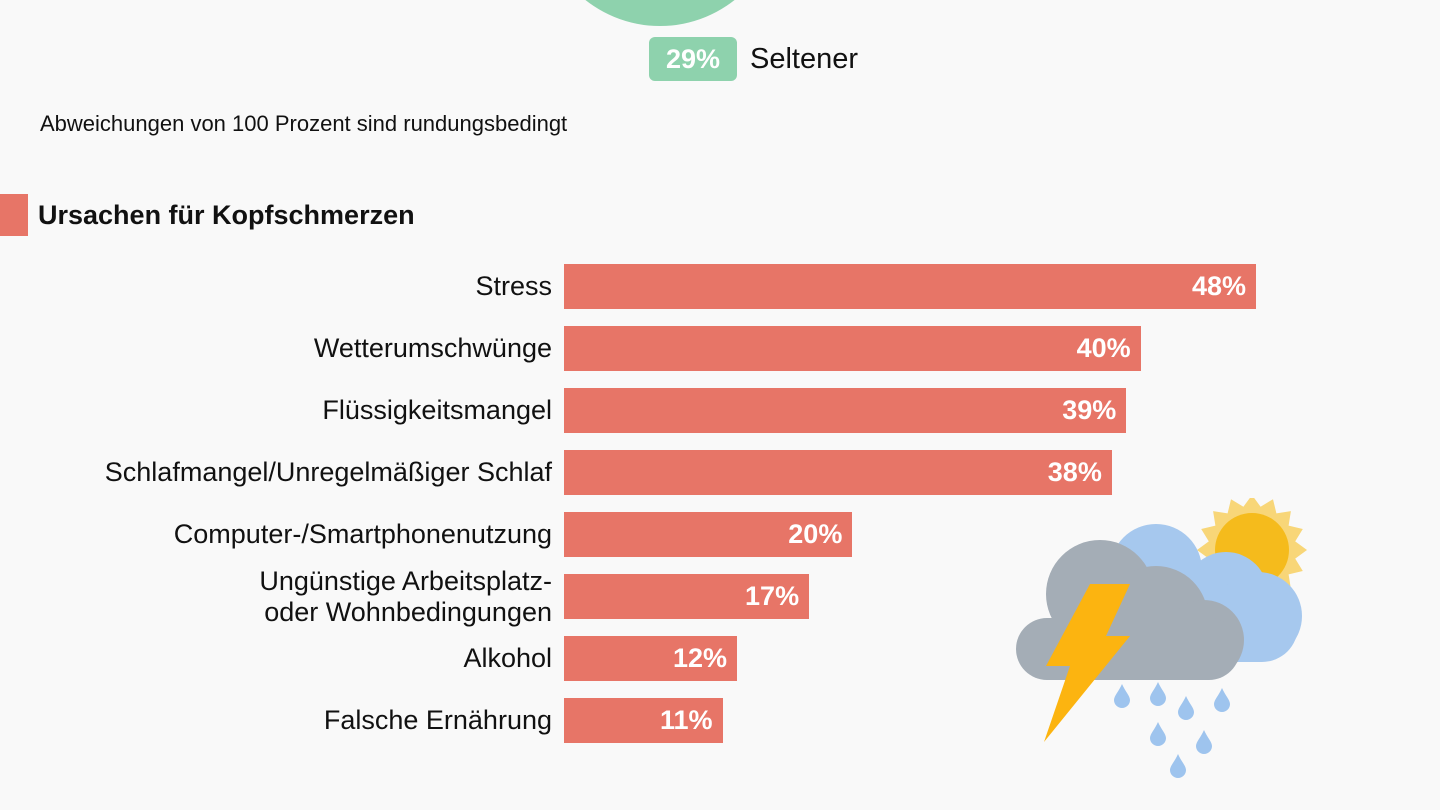  I want to click on legend-percentage-badge: 29%, so click(693, 59).